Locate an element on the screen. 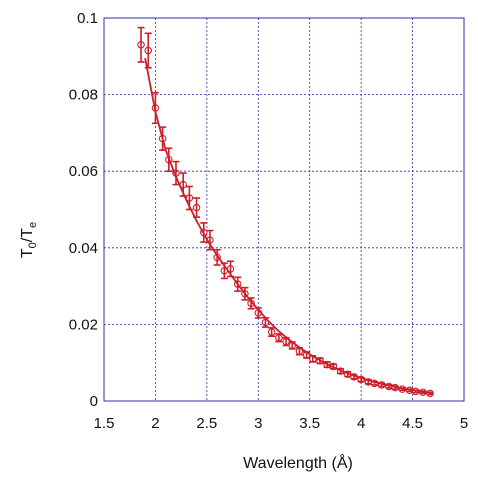 The image size is (478, 477). y-tick-label: 0.02 is located at coordinates (83, 324).